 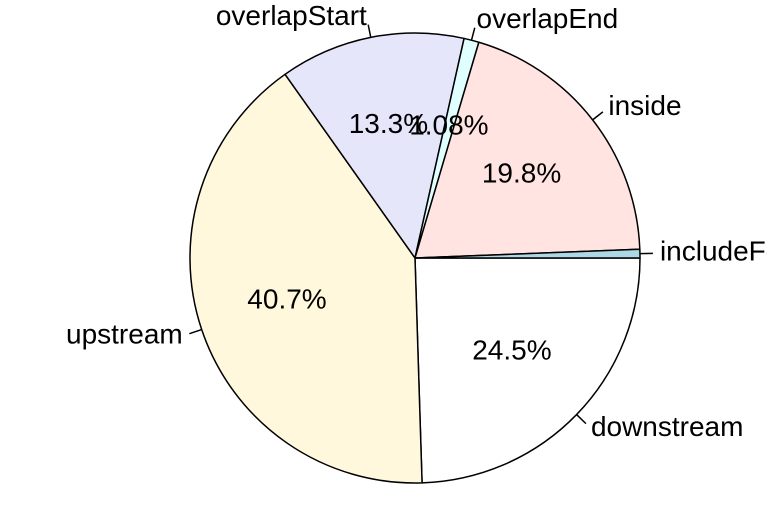 I want to click on slice-downstream, so click(x=527, y=370).